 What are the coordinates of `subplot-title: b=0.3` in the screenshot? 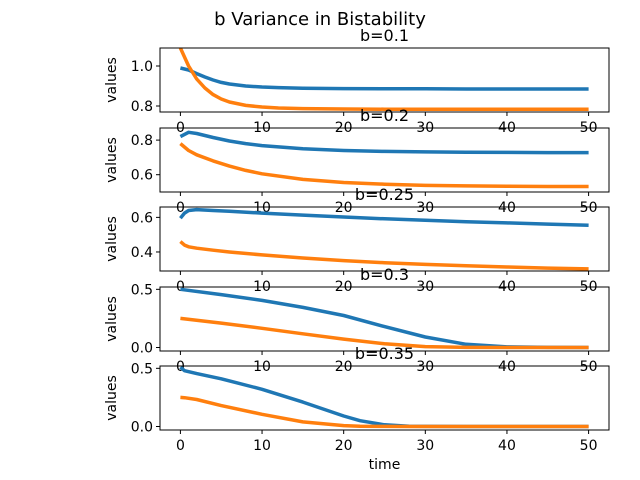 It's located at (384, 274).